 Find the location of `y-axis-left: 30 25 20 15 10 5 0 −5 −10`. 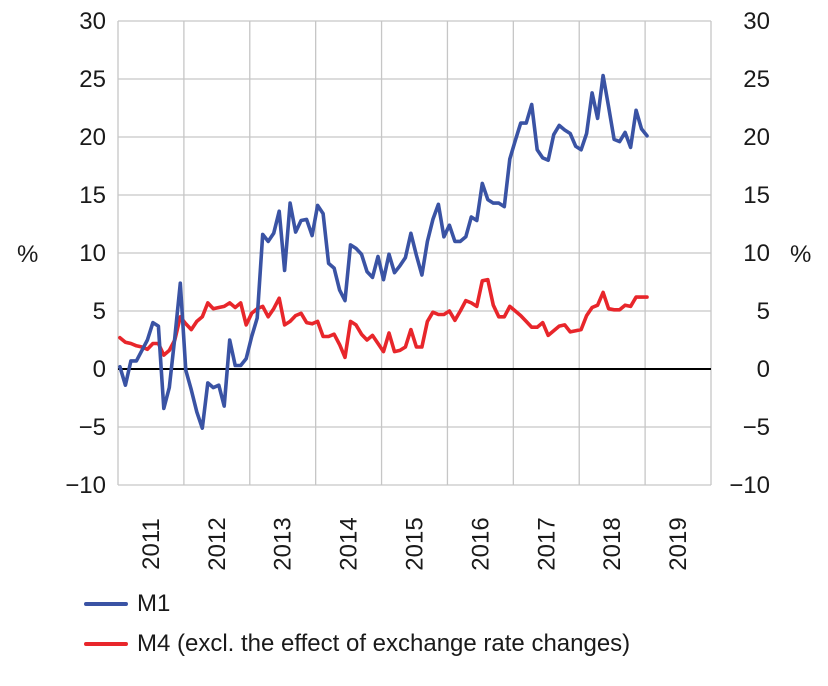

y-axis-left: 30 25 20 15 10 5 0 −5 −10 is located at coordinates (85, 253).